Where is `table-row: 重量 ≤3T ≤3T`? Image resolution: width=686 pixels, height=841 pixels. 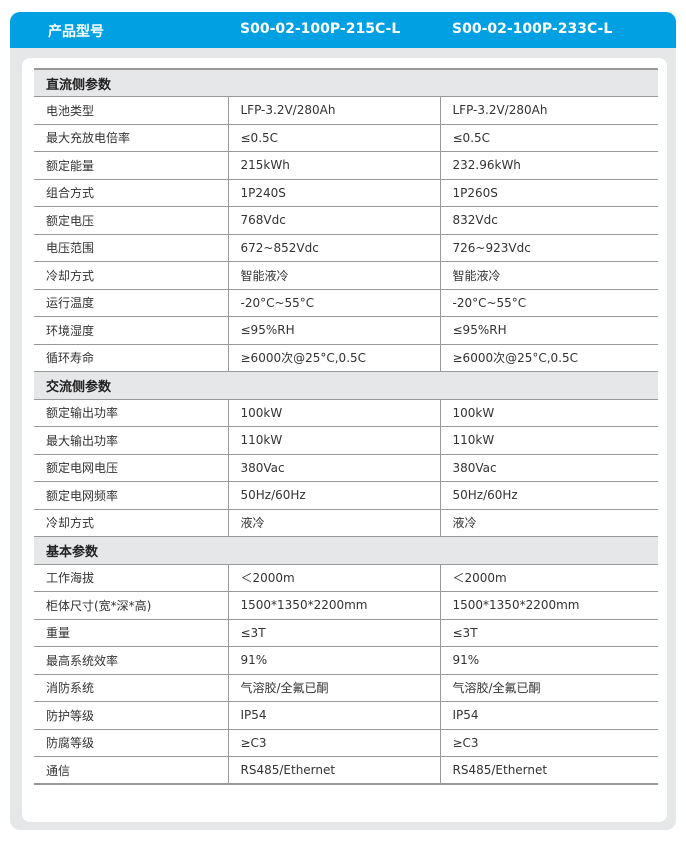 table-row: 重量 ≤3T ≤3T is located at coordinates (346, 633).